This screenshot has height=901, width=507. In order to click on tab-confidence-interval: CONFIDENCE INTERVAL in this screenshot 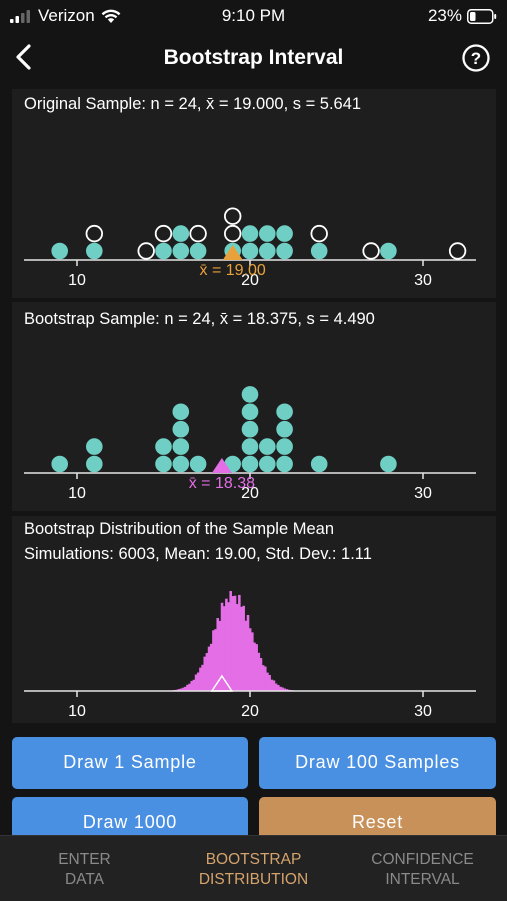, I will do `click(422, 870)`.